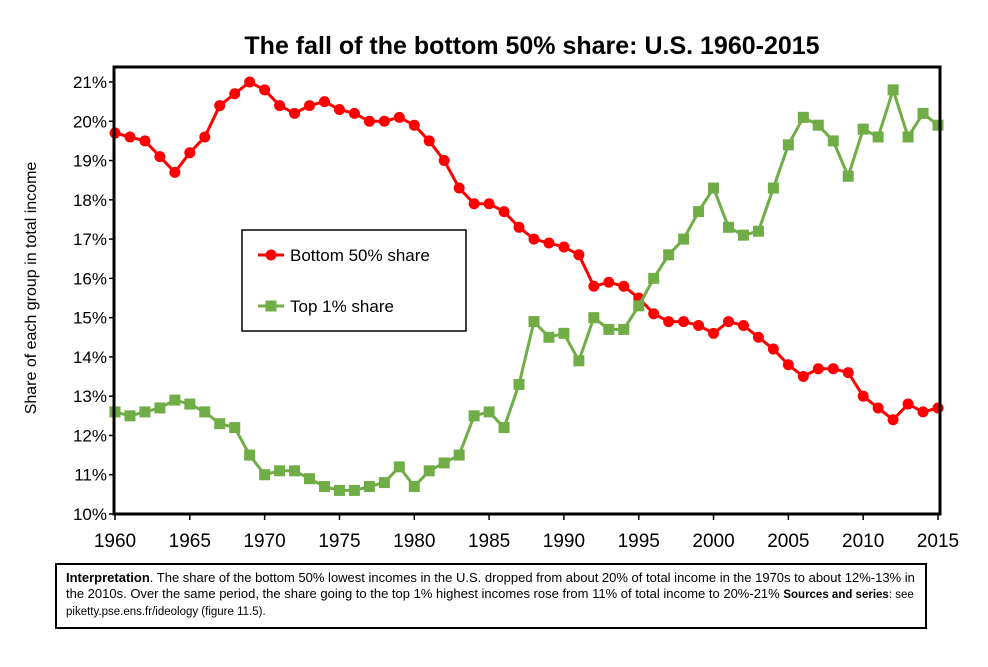  I want to click on legend-marker-top1, so click(271, 306).